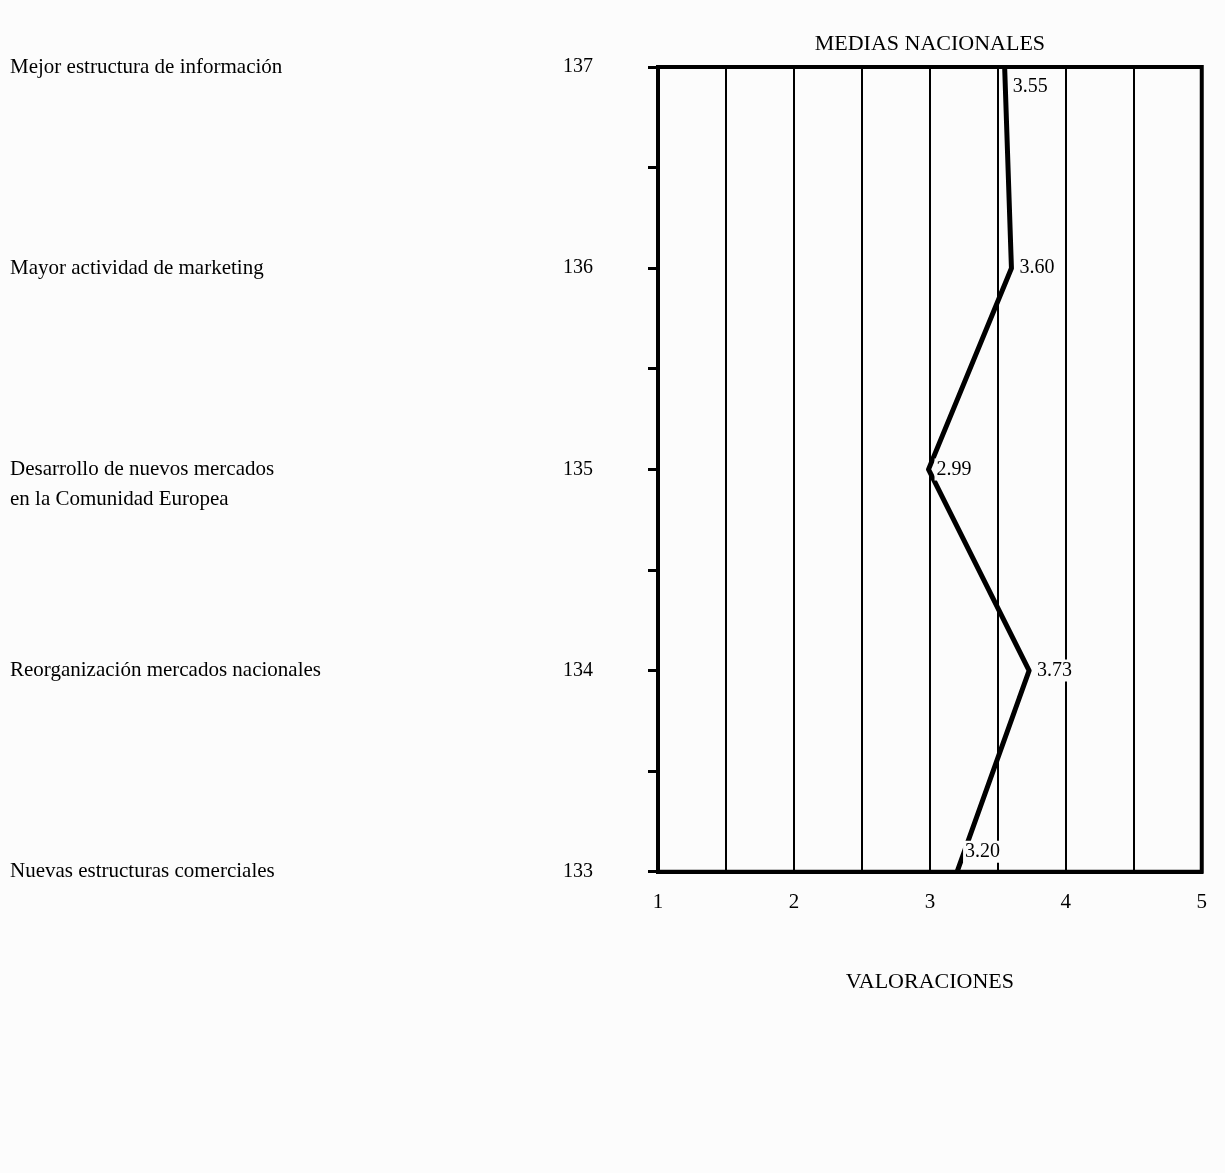  What do you see at coordinates (578, 668) in the screenshot?
I see `y-tick-label: 134` at bounding box center [578, 668].